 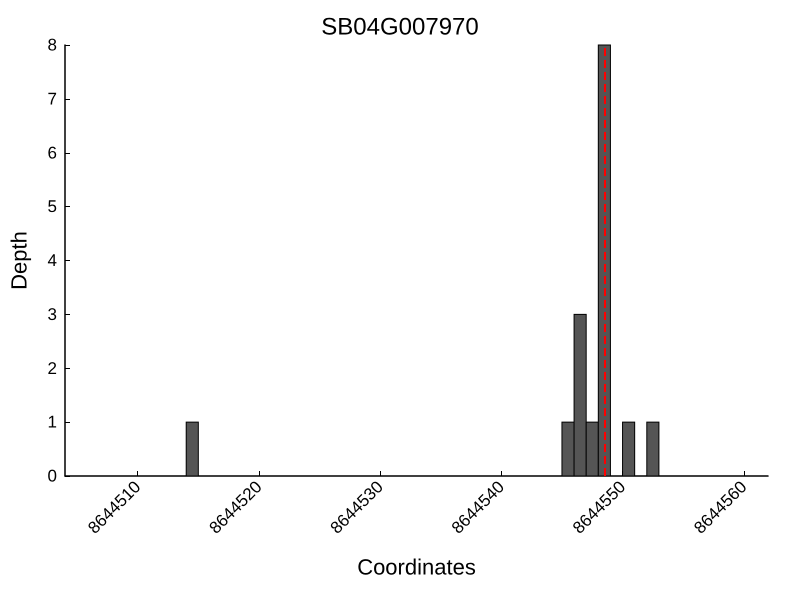 I want to click on y-tick-label: 2, so click(x=52, y=368).